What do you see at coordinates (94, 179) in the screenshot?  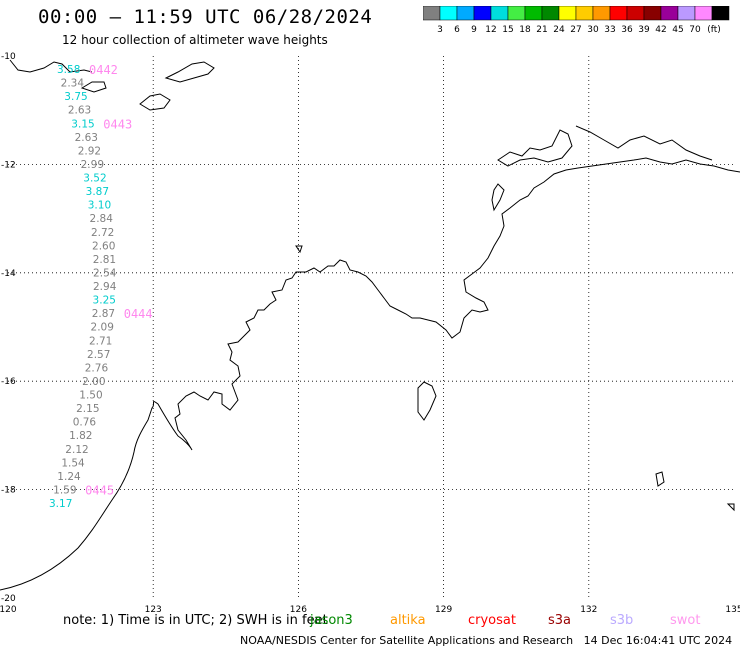 I see `wave-height-label: 3.52` at bounding box center [94, 179].